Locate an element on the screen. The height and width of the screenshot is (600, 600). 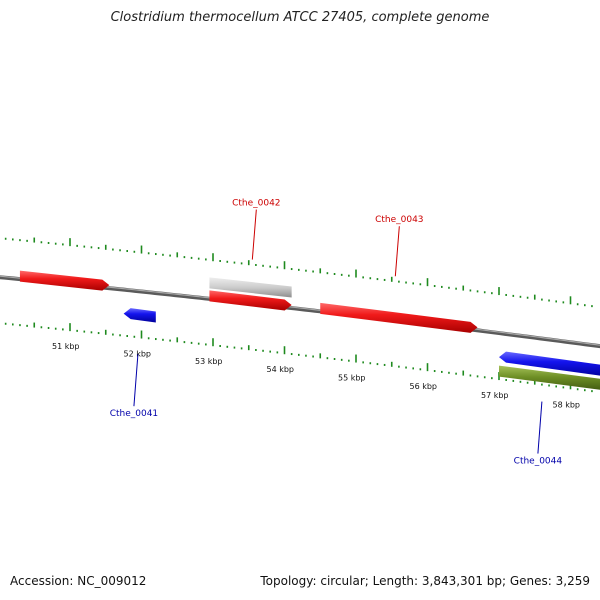
tick-label-56: 56 kbp is located at coordinates (424, 386).